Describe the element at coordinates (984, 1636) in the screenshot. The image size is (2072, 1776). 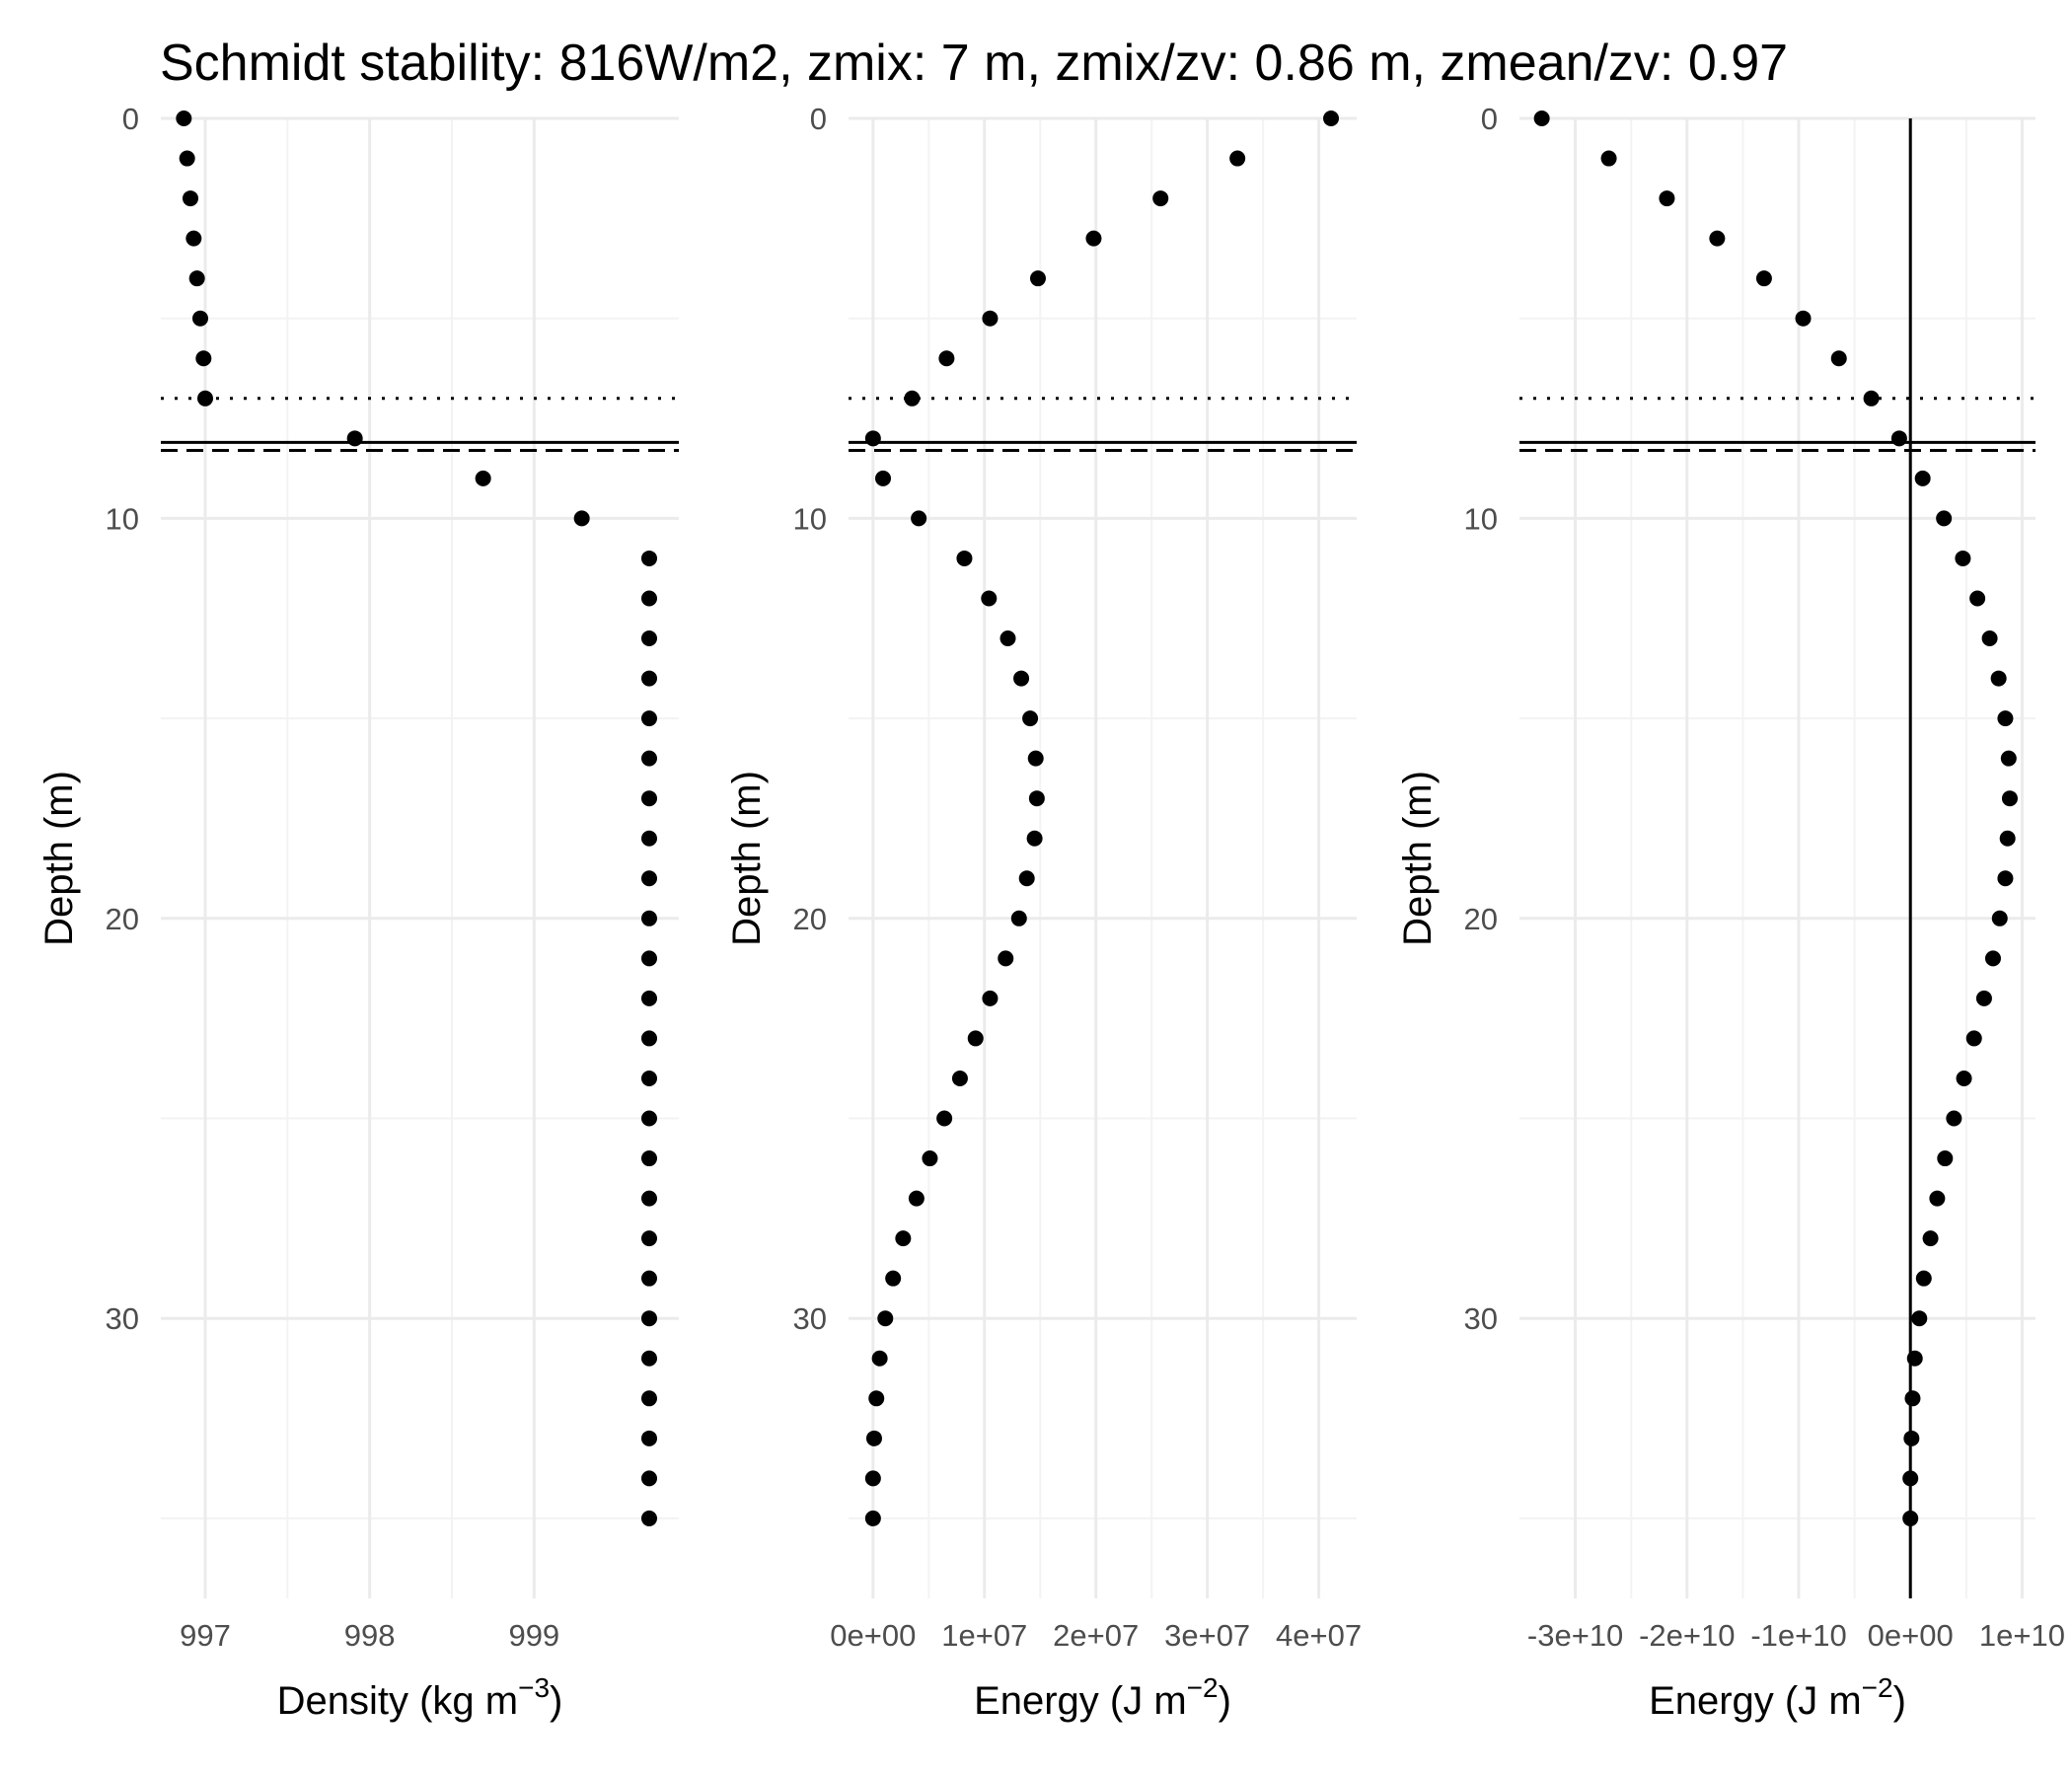
I see `x-tick-label: 1e+07` at that location.